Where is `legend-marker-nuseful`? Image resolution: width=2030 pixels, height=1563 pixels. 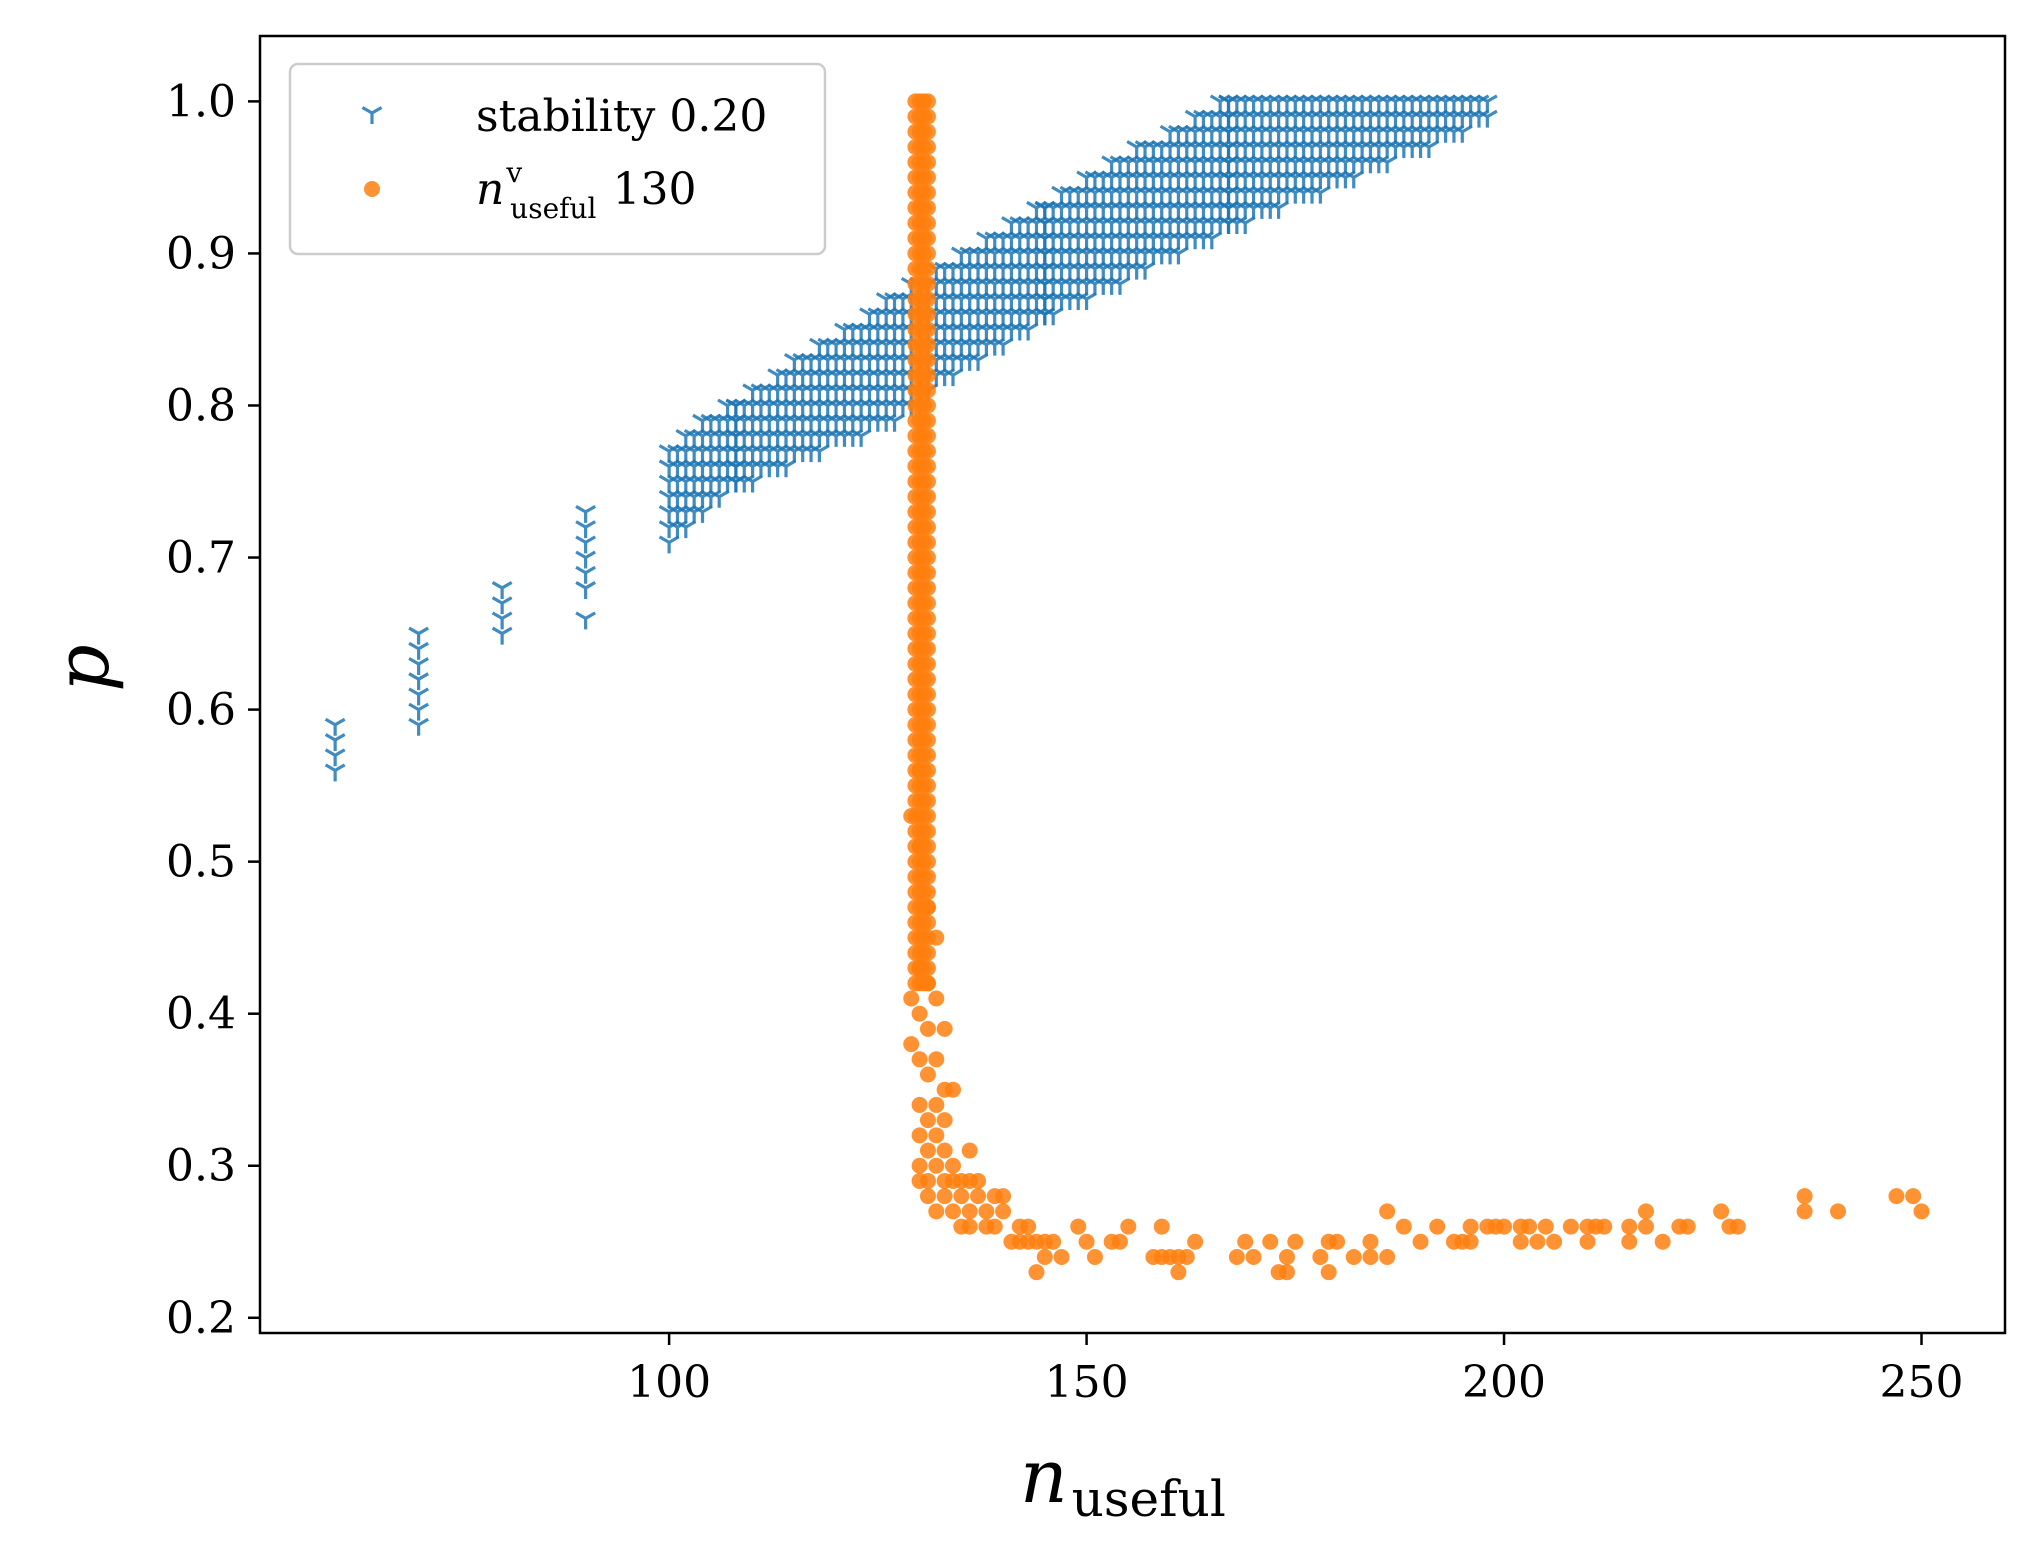 legend-marker-nuseful is located at coordinates (372, 189).